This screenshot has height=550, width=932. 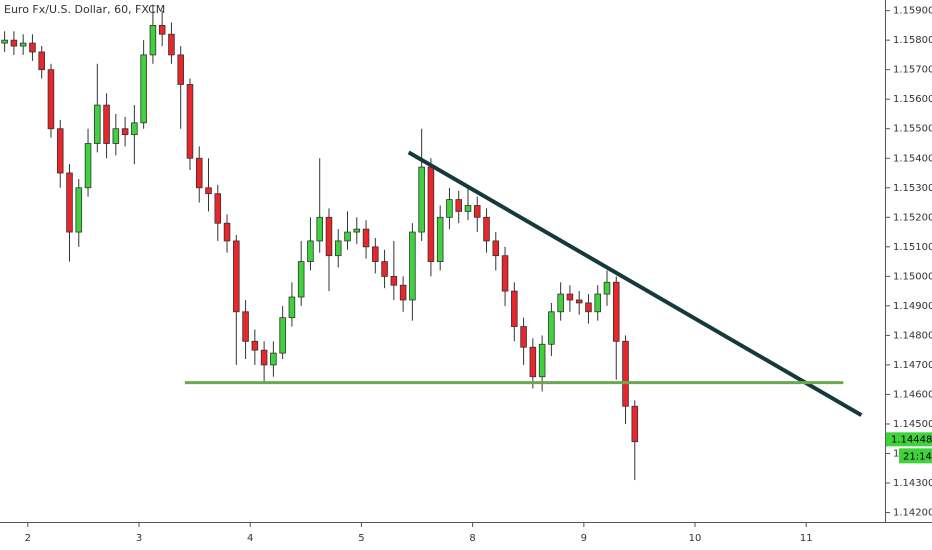 I want to click on price-tag, so click(x=909, y=439).